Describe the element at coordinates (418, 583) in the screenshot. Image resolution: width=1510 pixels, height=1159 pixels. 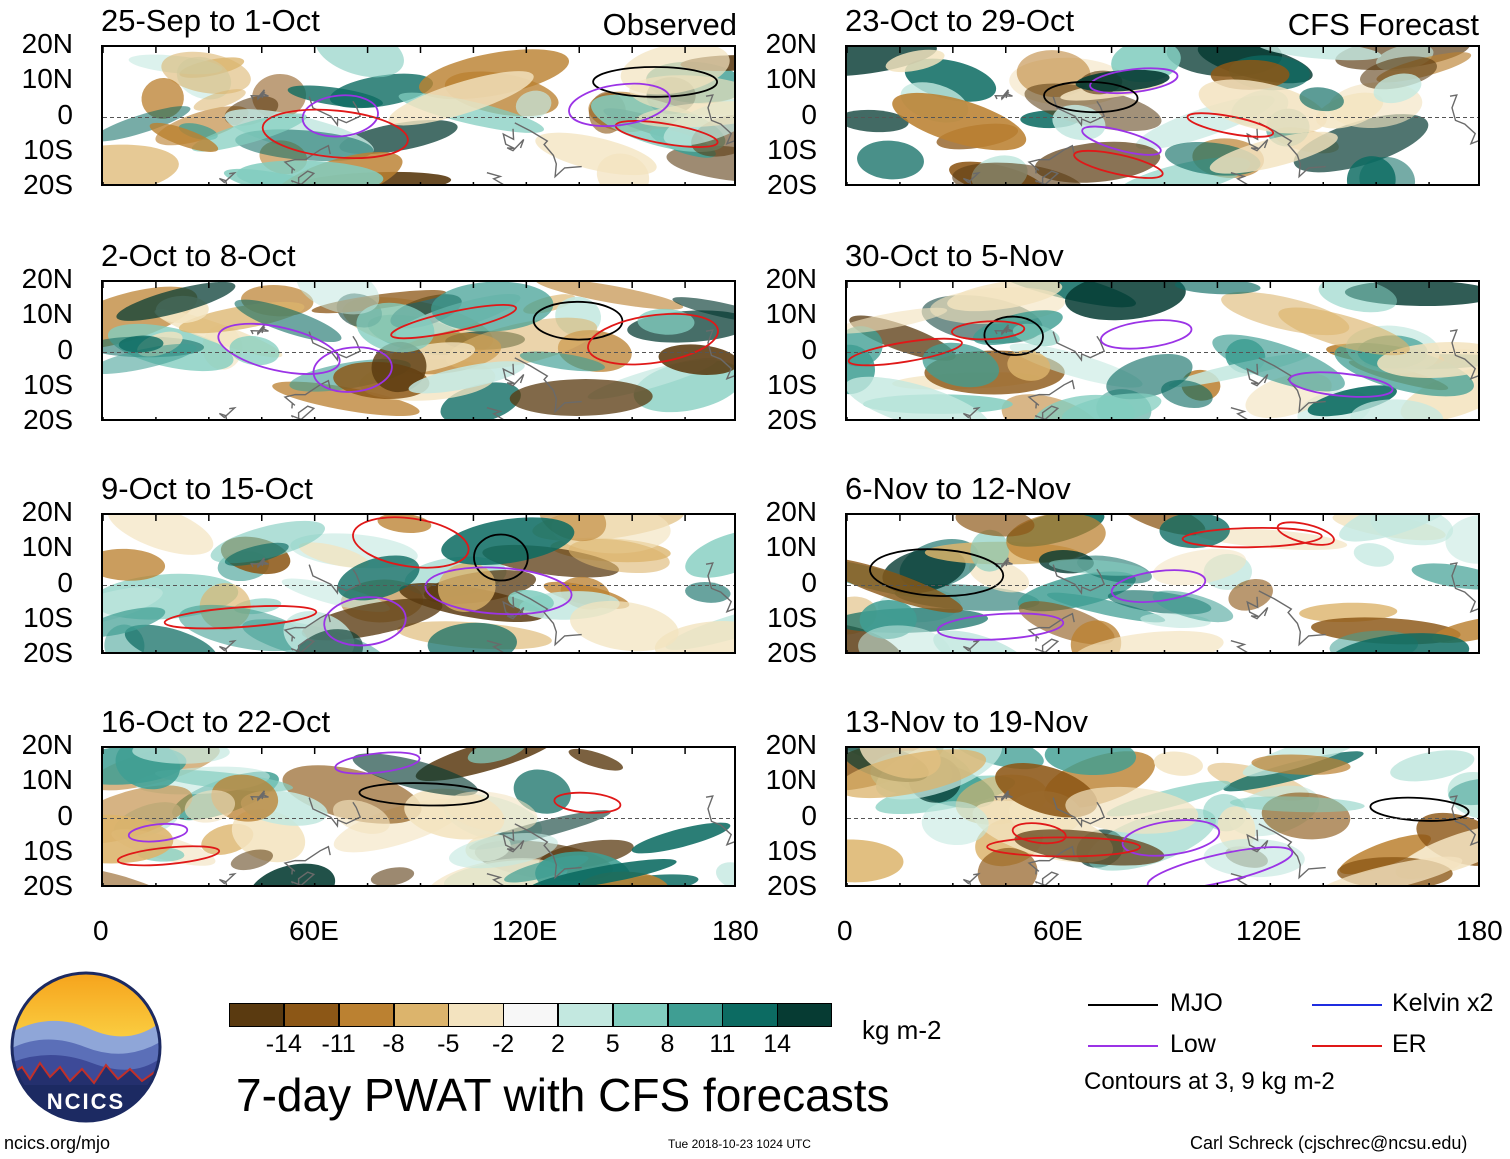
I see `map-panel-obs3` at that location.